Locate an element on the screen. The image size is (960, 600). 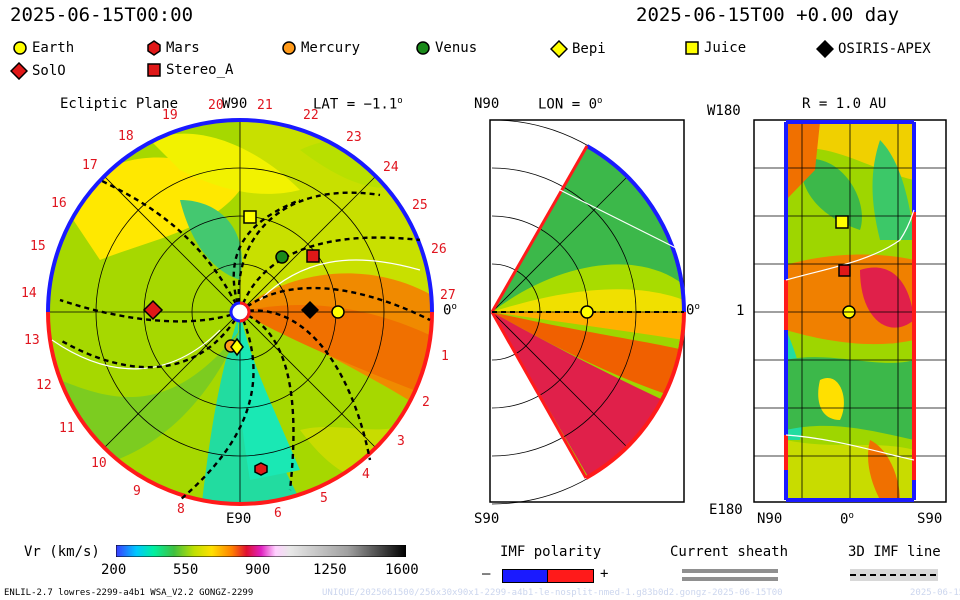
sector-number: 8 is located at coordinates (181, 509).